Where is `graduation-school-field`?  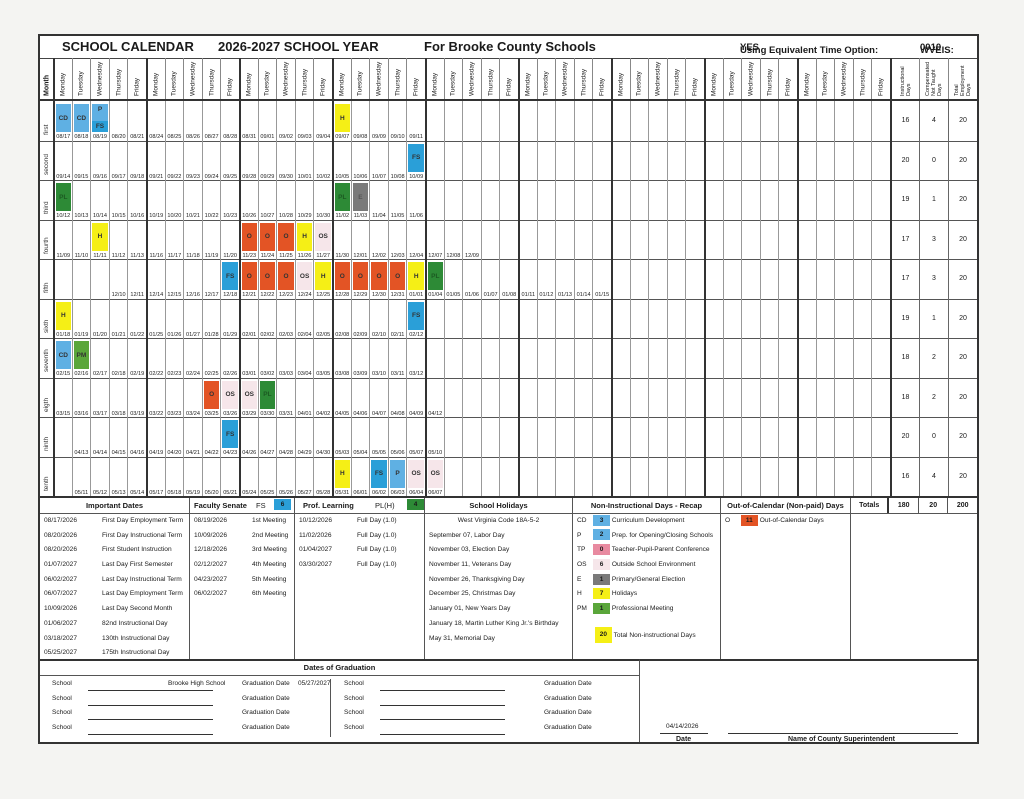
graduation-school-field is located at coordinates (150, 705).